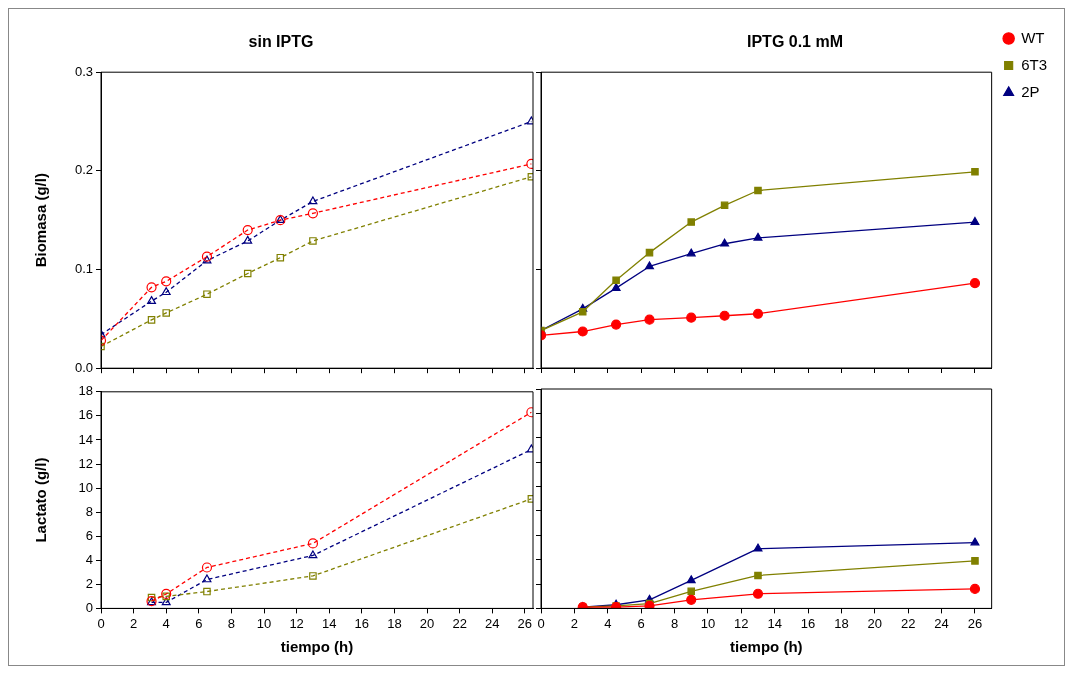 Image resolution: width=1073 pixels, height=674 pixels. What do you see at coordinates (85, 487) in the screenshot?
I see `y-tick-label: 10` at bounding box center [85, 487].